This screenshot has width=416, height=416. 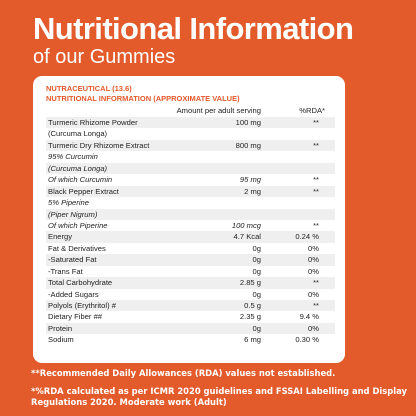 What do you see at coordinates (190, 191) in the screenshot?
I see `table-row: Black Pepper Extract 2 mg **` at bounding box center [190, 191].